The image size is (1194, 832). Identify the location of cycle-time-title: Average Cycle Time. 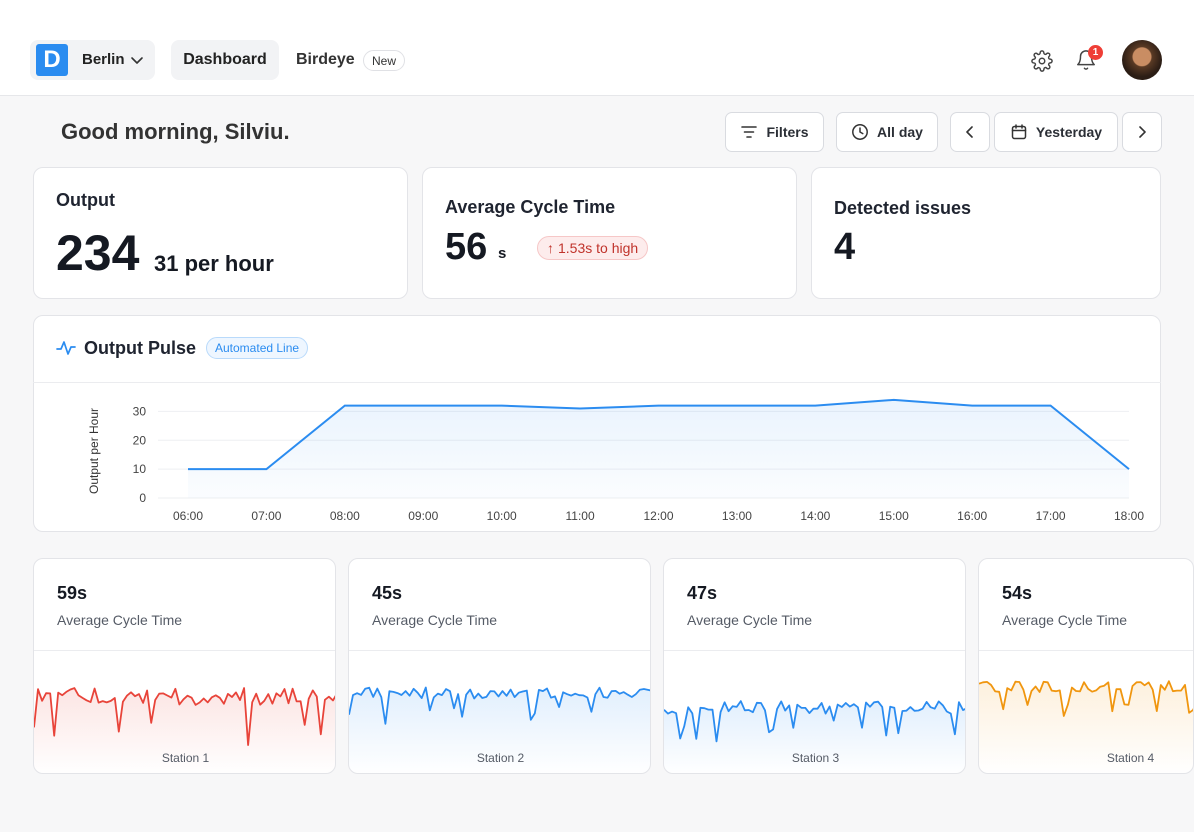
(530, 207).